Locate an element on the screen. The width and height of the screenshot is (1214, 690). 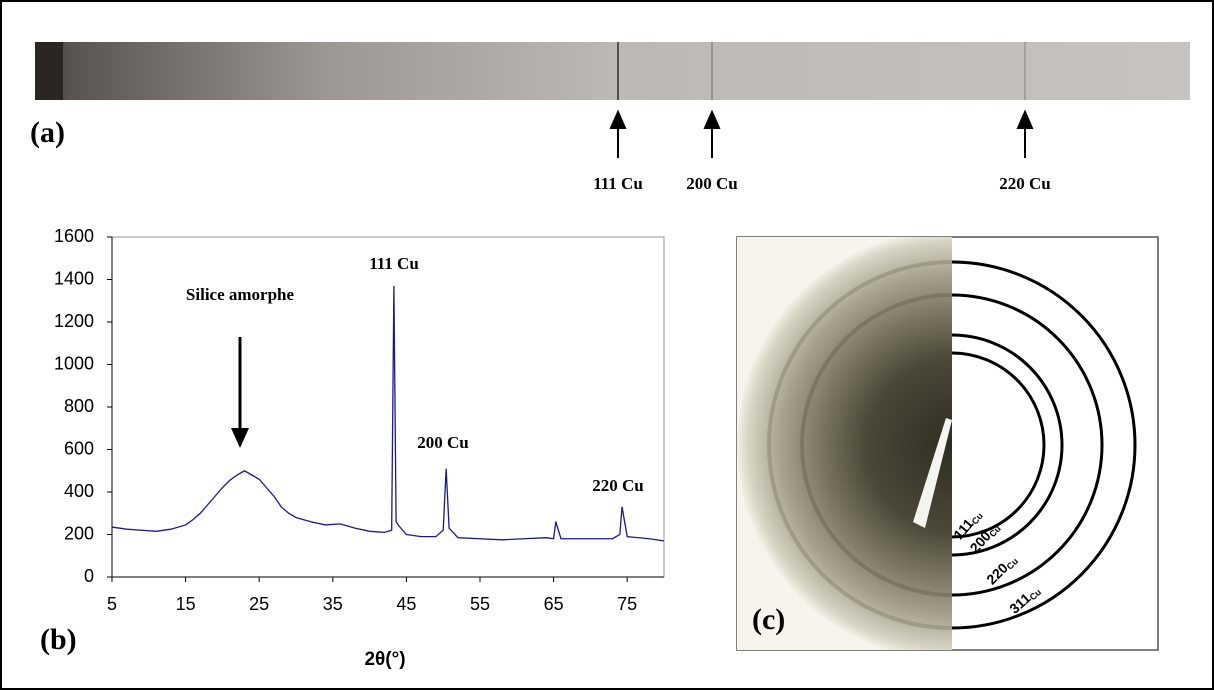
annotation-arrow is located at coordinates (240, 392).